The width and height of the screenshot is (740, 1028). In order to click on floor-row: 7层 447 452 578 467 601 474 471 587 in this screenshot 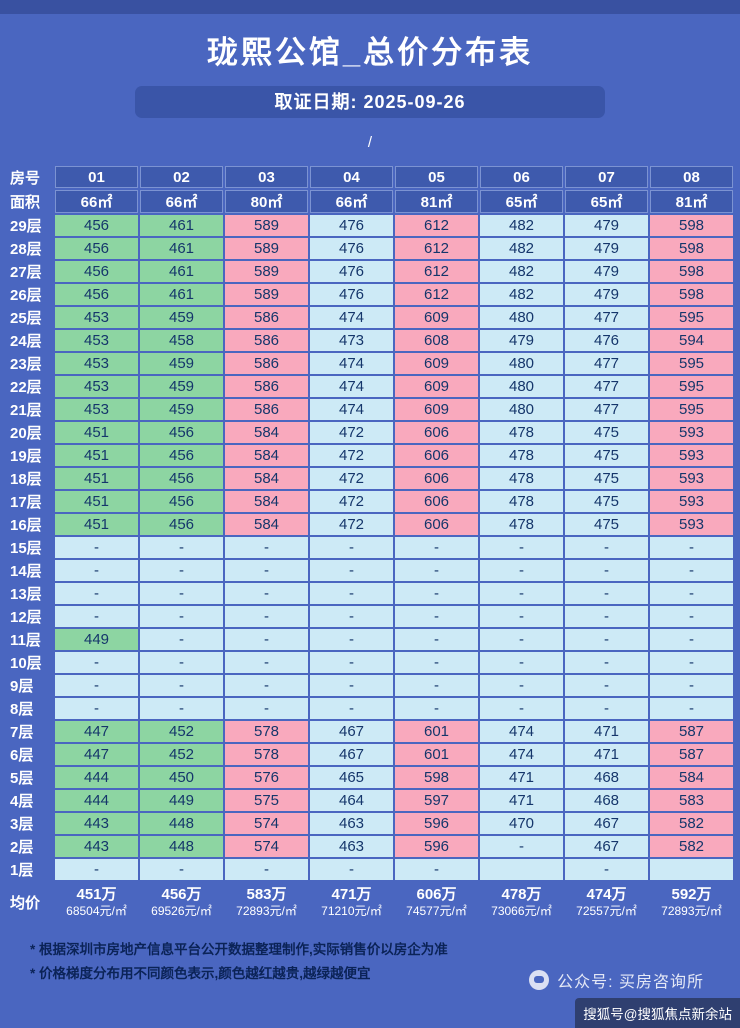, I will do `click(370, 731)`.